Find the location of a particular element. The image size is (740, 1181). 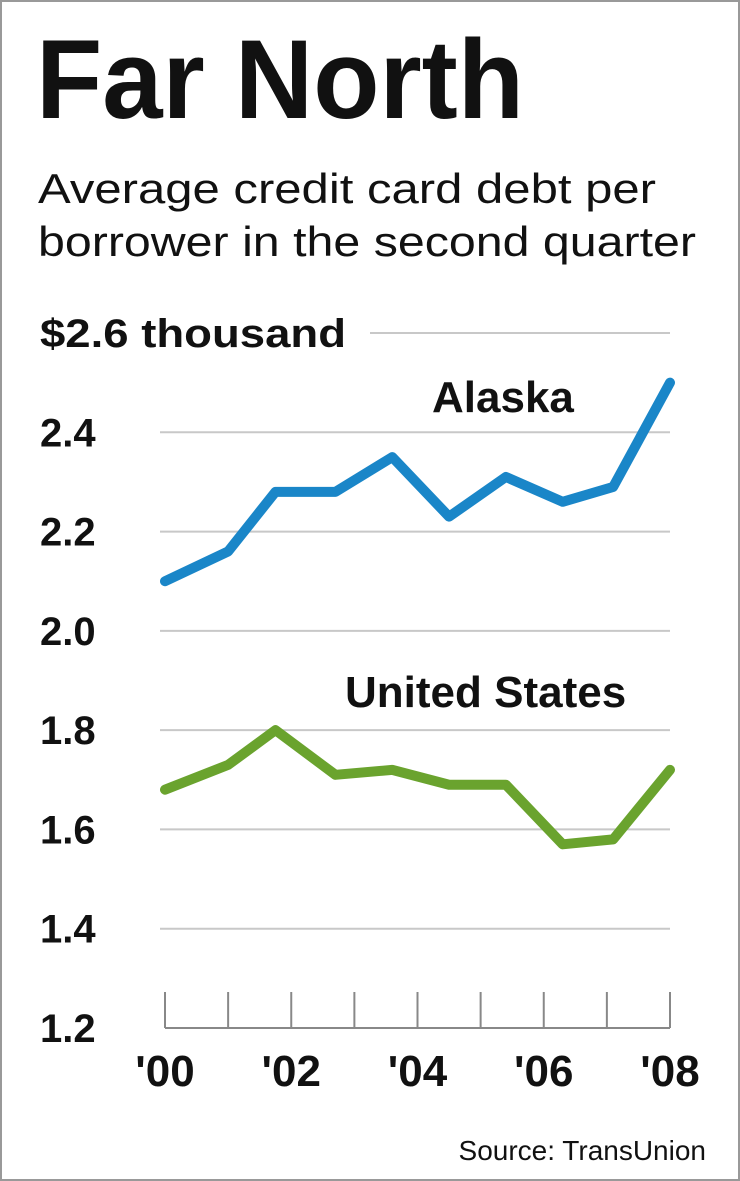

subtitle: Average credit card debt per is located at coordinates (347, 188).